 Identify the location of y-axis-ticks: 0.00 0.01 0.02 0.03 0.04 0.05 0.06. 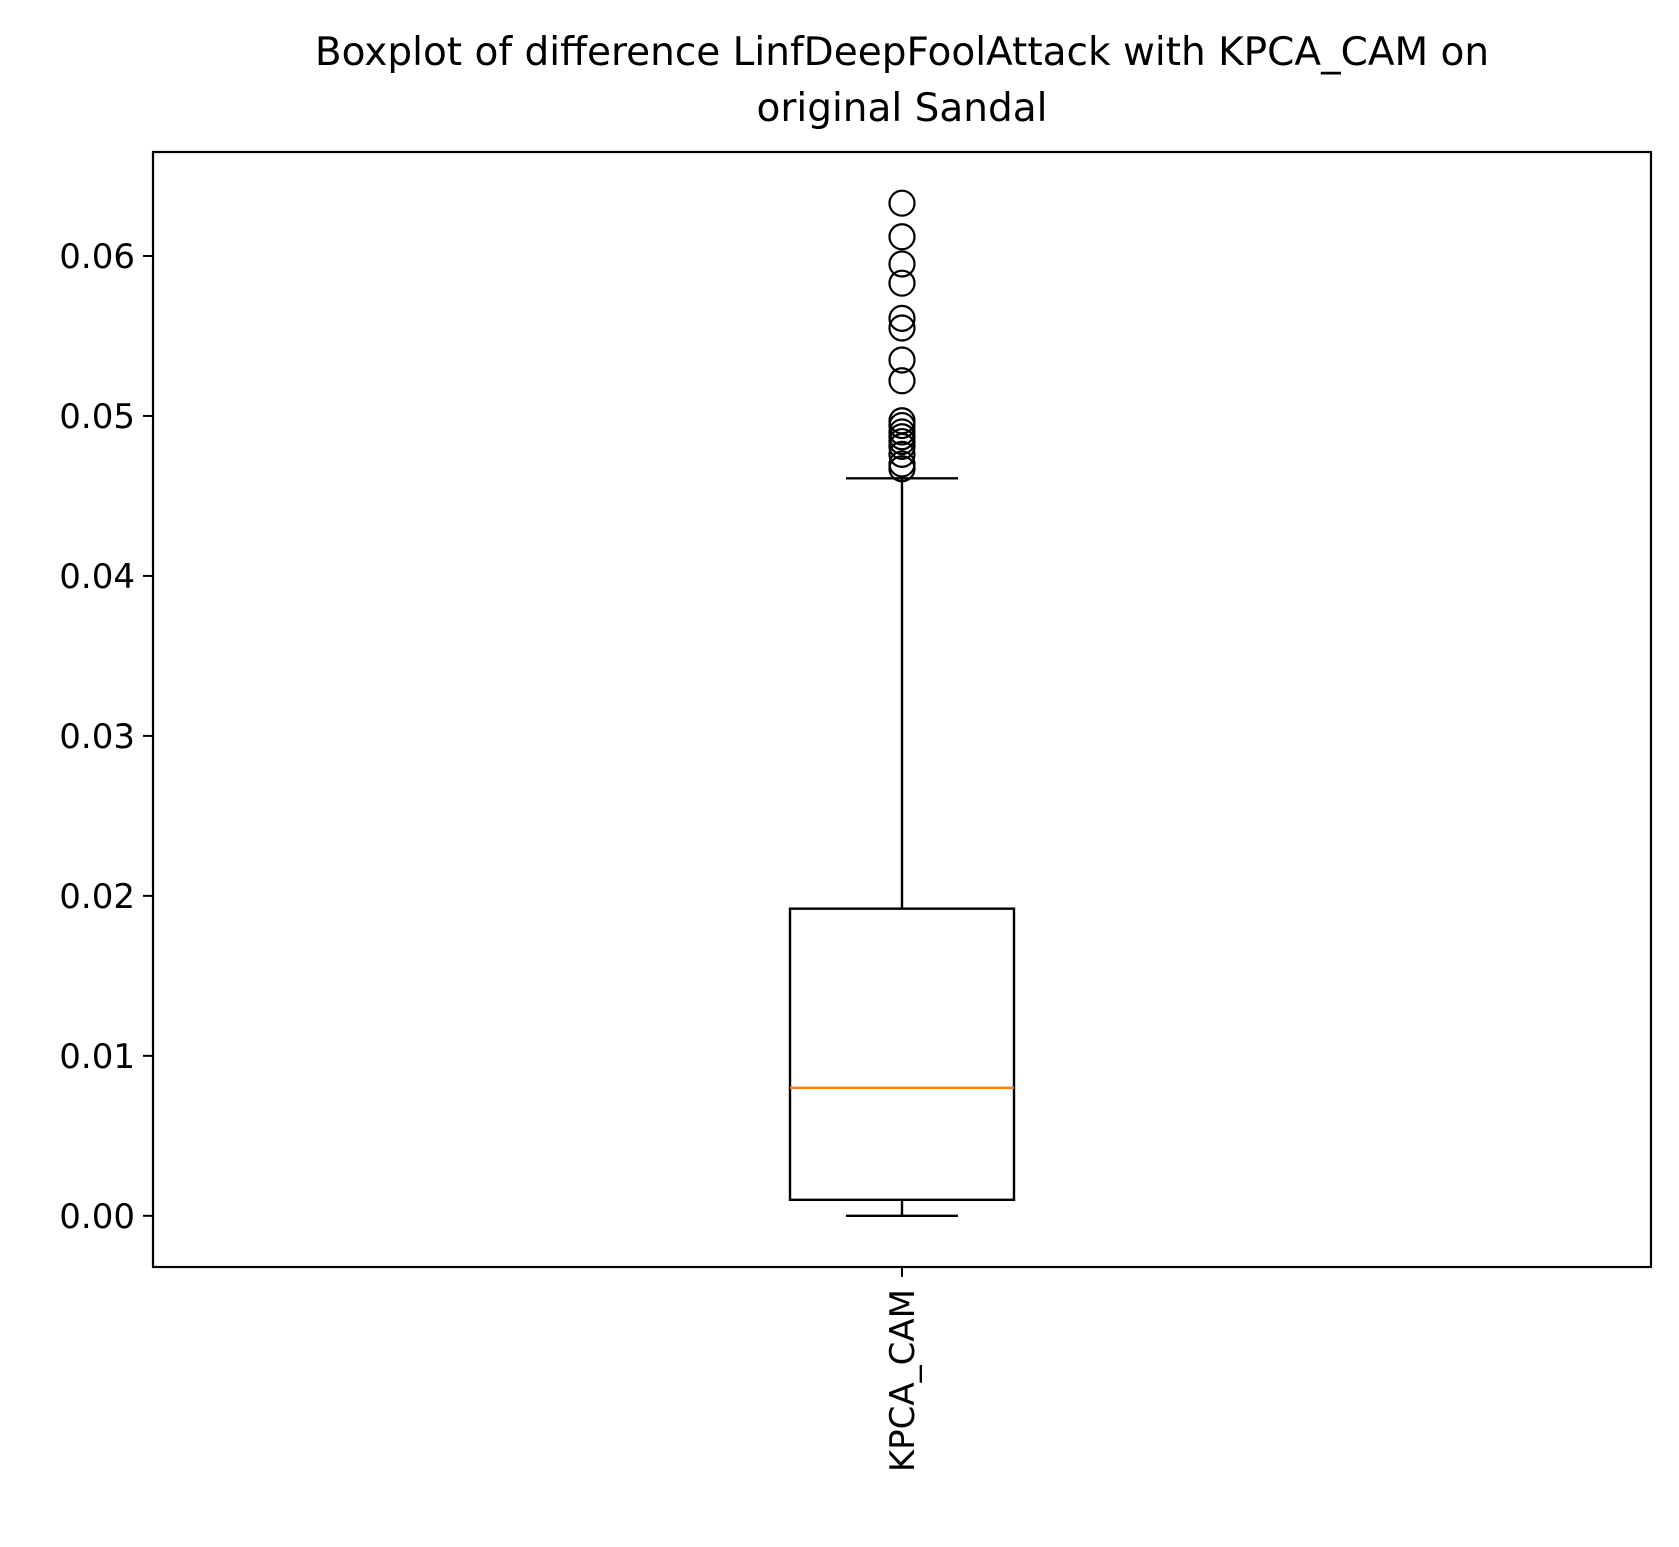
(106, 737).